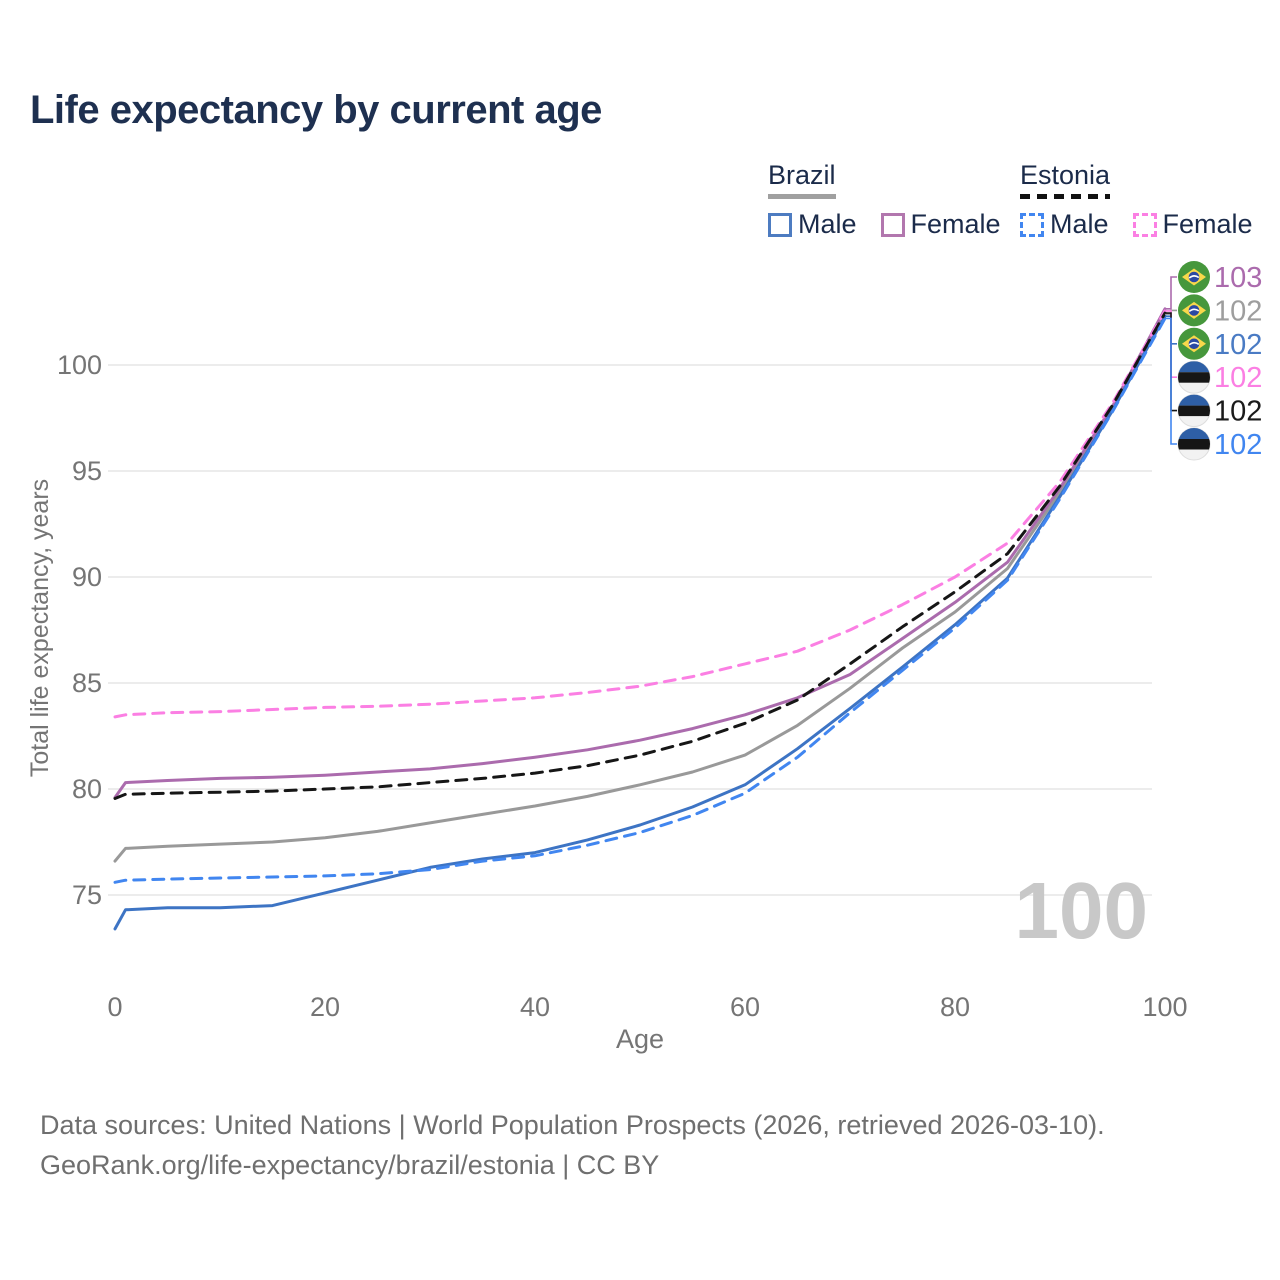  I want to click on page-title: Life expectancy by current age, so click(316, 110).